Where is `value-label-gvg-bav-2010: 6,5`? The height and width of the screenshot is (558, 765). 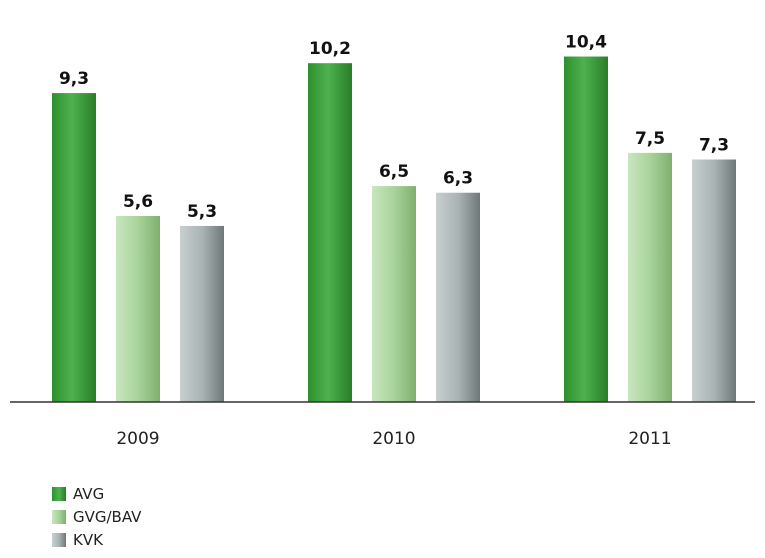
value-label-gvg-bav-2010: 6,5 is located at coordinates (394, 172).